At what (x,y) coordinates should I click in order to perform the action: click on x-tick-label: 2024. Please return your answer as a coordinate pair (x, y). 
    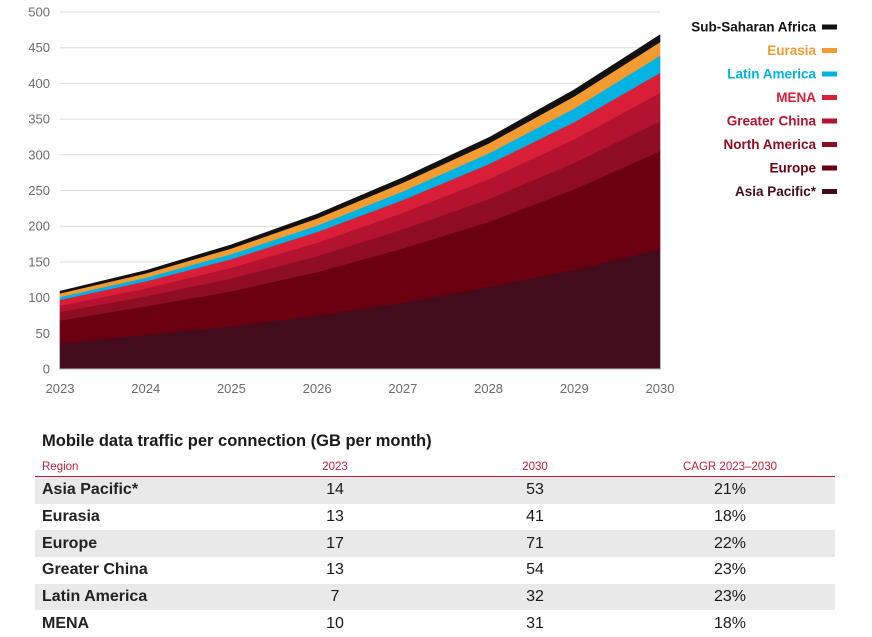
    Looking at the image, I should click on (145, 388).